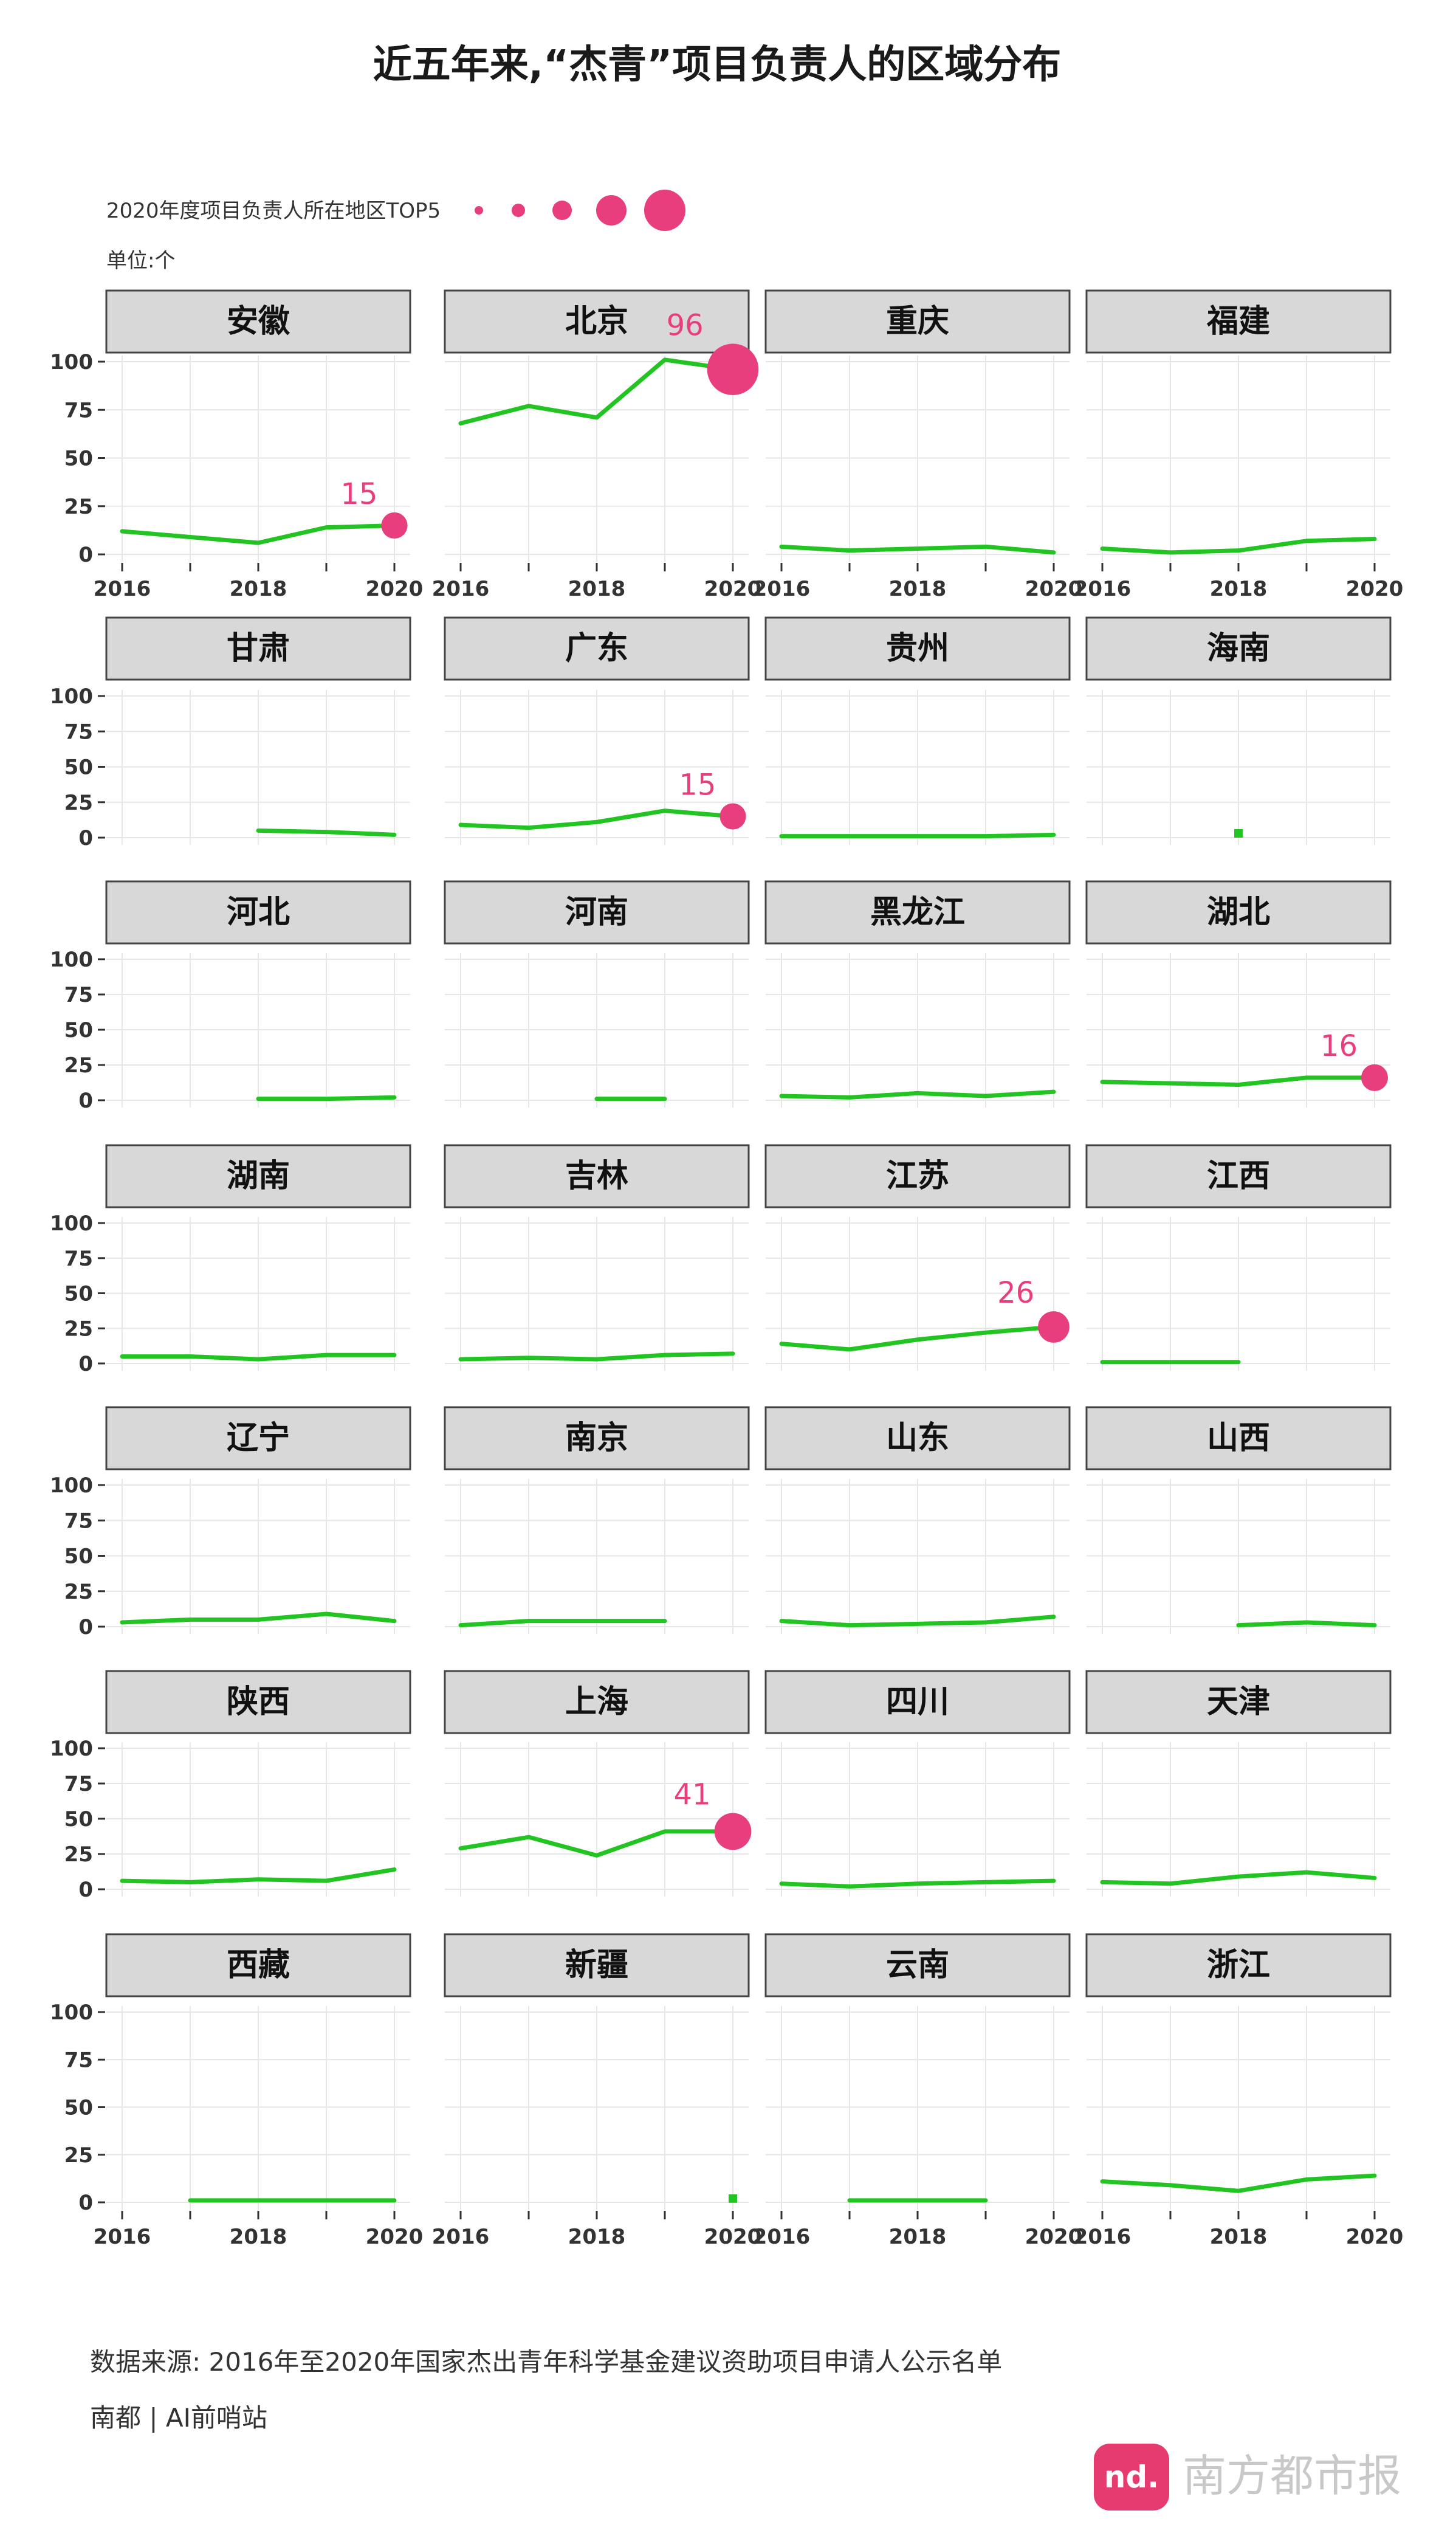  What do you see at coordinates (1238, 1520) in the screenshot?
I see `panel-山西: 山西` at bounding box center [1238, 1520].